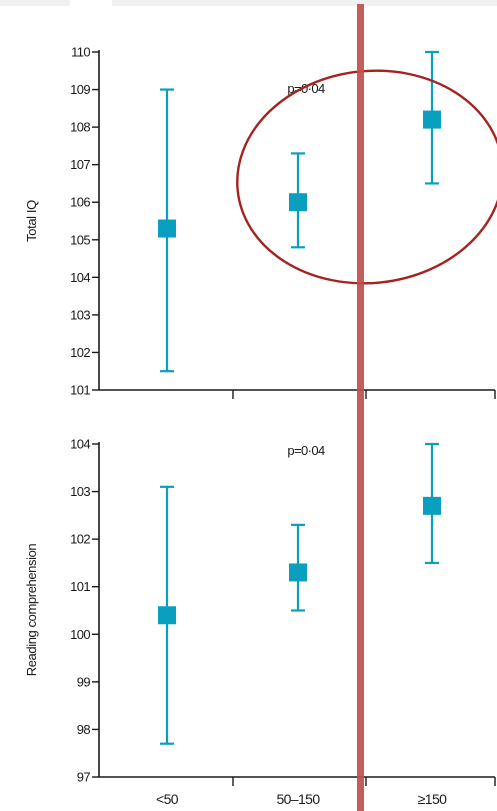  Describe the element at coordinates (80, 164) in the screenshot. I see `y-tick-label: 107` at that location.